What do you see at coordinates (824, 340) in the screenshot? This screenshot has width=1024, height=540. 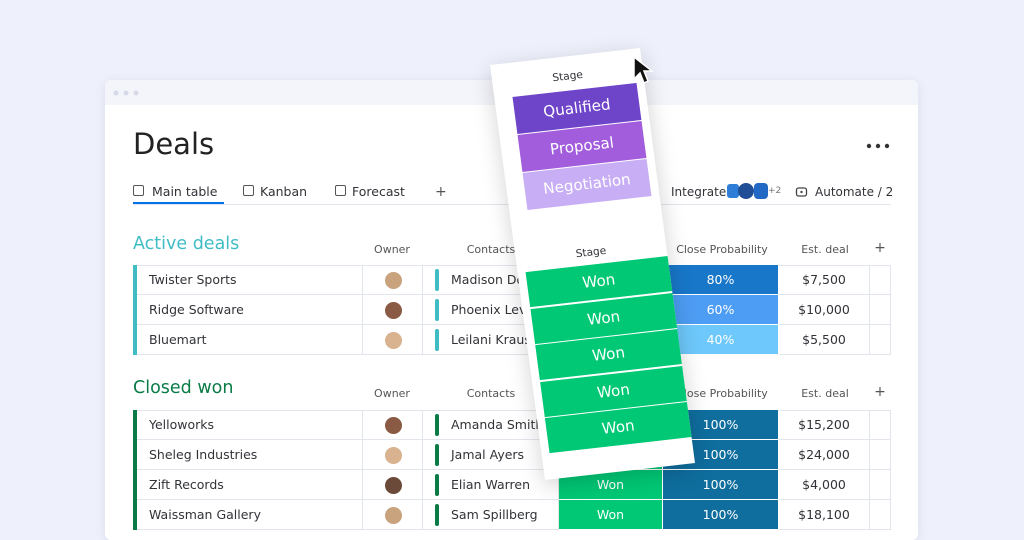 I see `est-deal: $5,500` at bounding box center [824, 340].